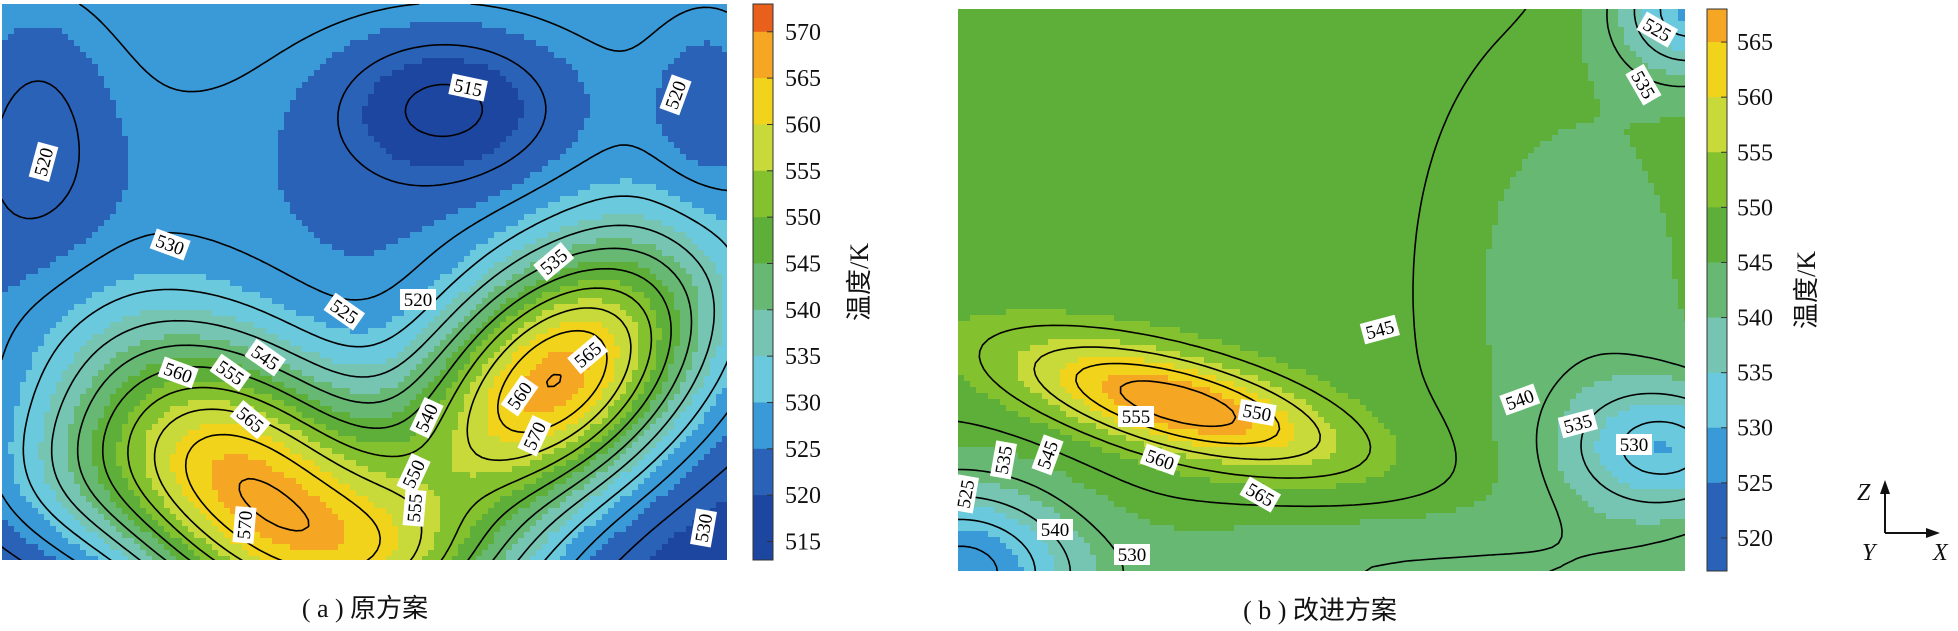 This screenshot has width=1958, height=631. What do you see at coordinates (418, 300) in the screenshot?
I see `panel-a-contour-label: 520` at bounding box center [418, 300].